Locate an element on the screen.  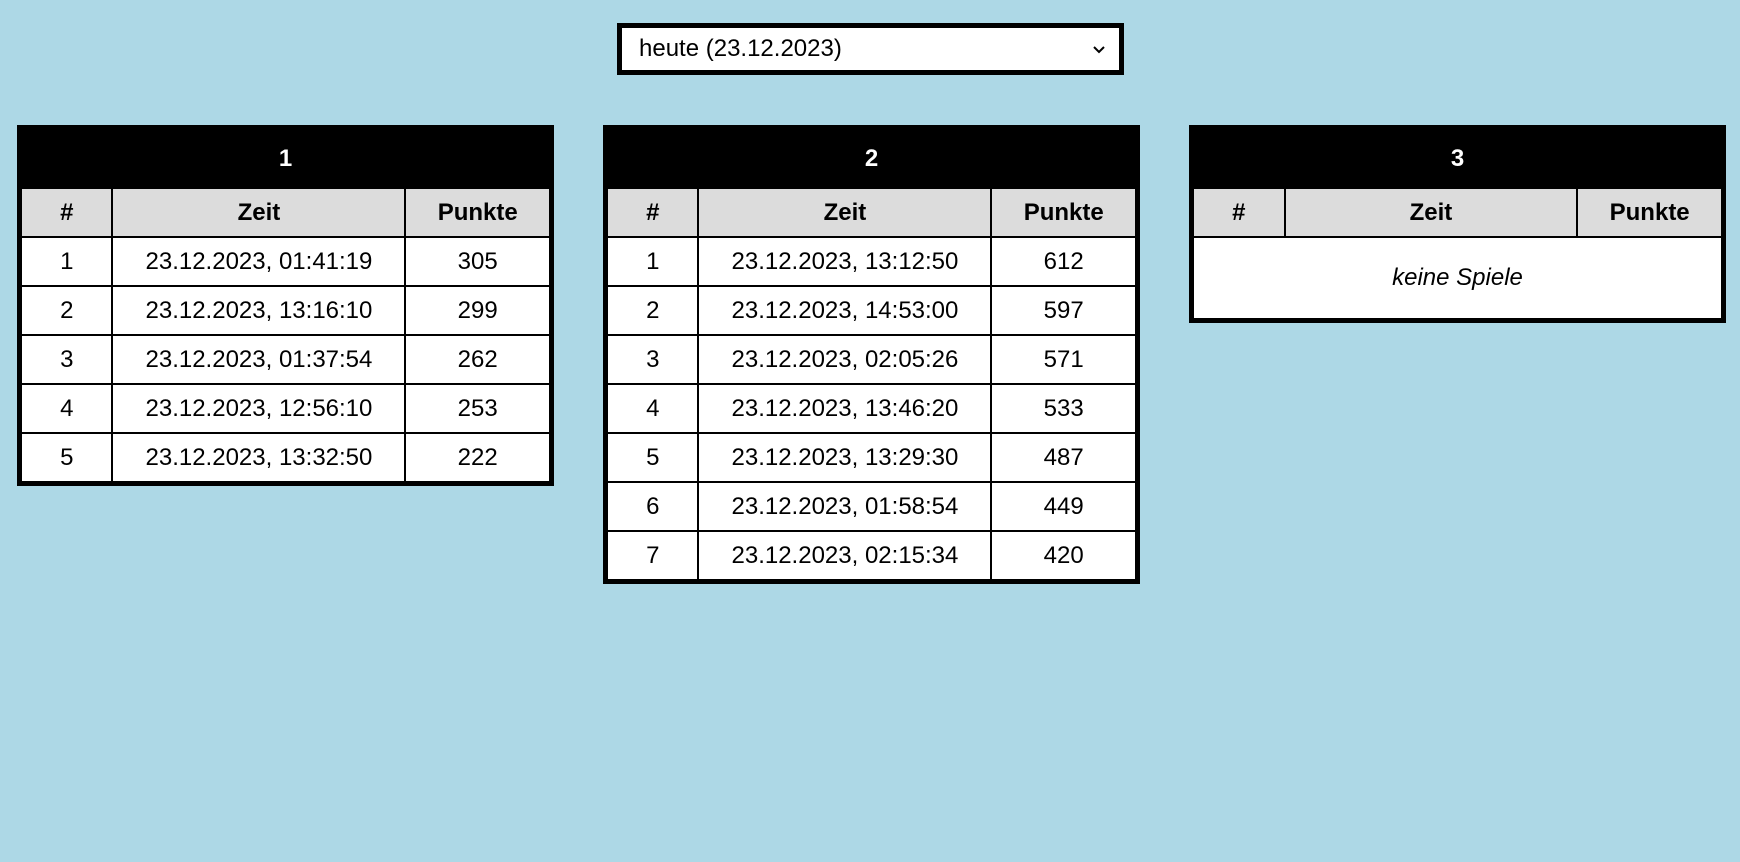
row-time: 23.12.2023, 13:12:50 is located at coordinates (845, 261).